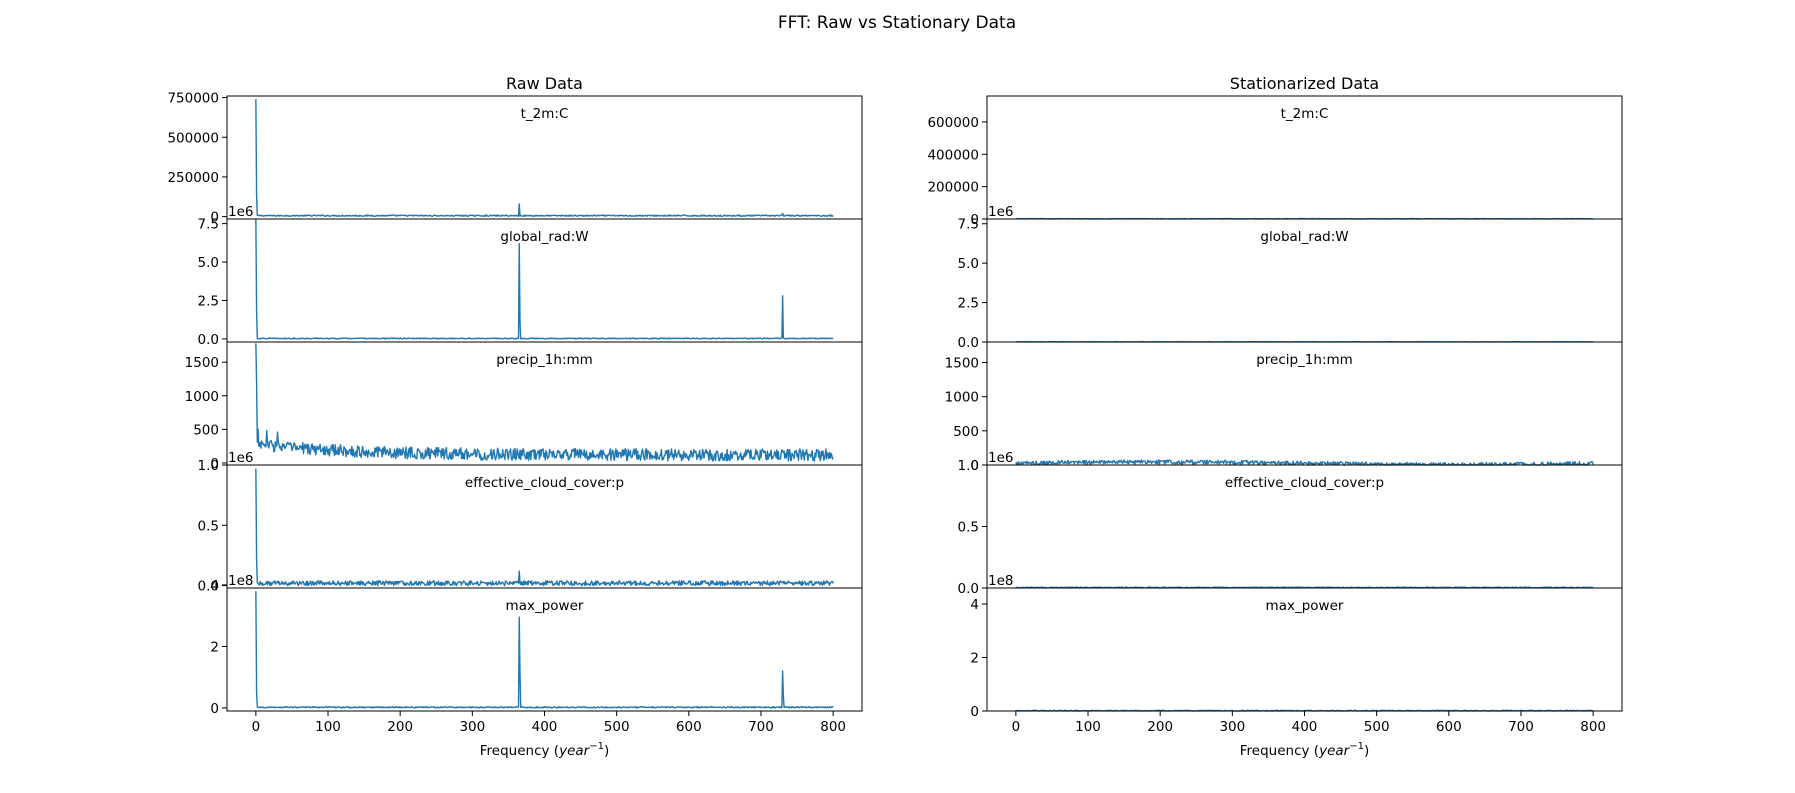 The image size is (1795, 793). What do you see at coordinates (544, 83) in the screenshot?
I see `panel-title: Raw Data` at bounding box center [544, 83].